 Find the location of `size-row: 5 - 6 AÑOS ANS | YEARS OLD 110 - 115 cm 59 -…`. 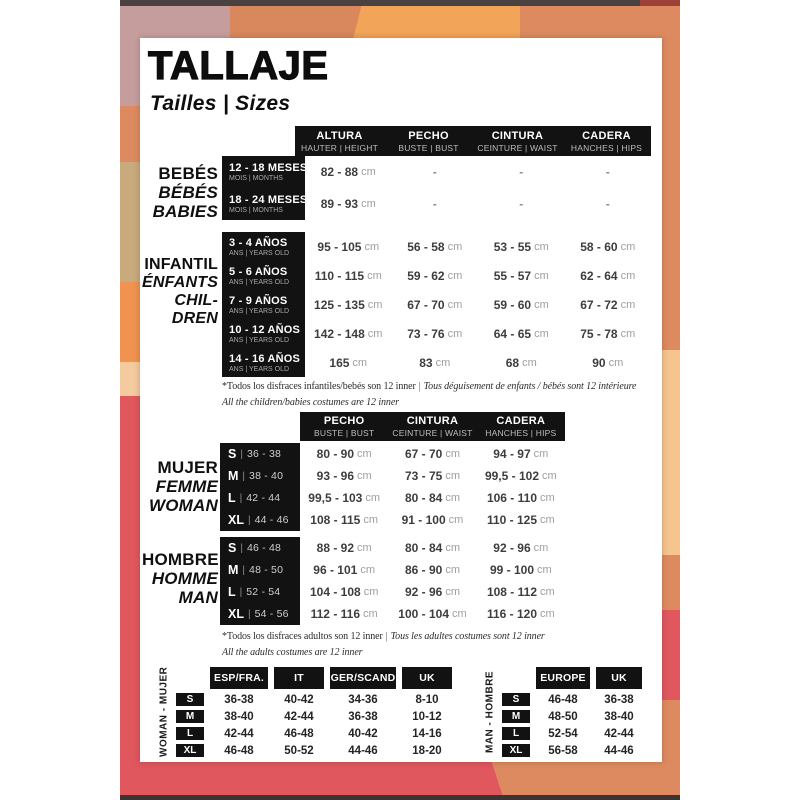

size-row: 5 - 6 AÑOS ANS | YEARS OLD 110 - 115 cm 59 -… is located at coordinates (436, 275).